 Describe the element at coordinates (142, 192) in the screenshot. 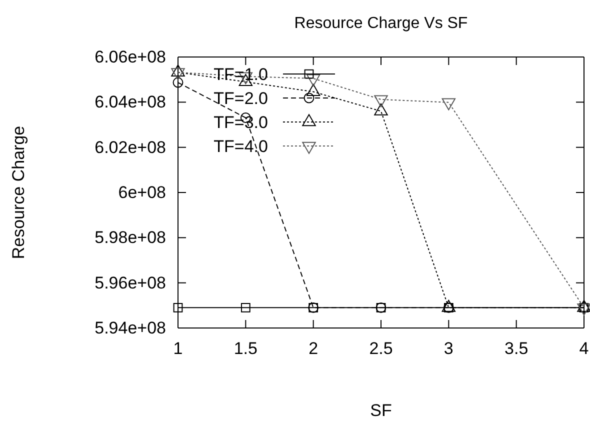

I see `y-tick-label: 6e+08` at that location.